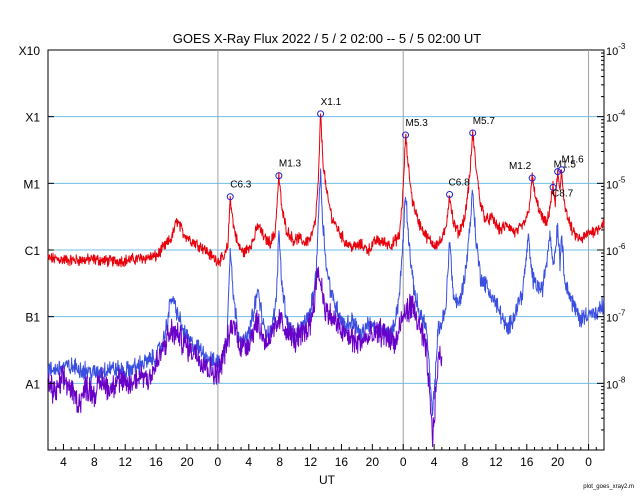 The image size is (640, 500). I want to click on left-class-axis: X10 X1 M1 C1 B1 A1, so click(36, 217).